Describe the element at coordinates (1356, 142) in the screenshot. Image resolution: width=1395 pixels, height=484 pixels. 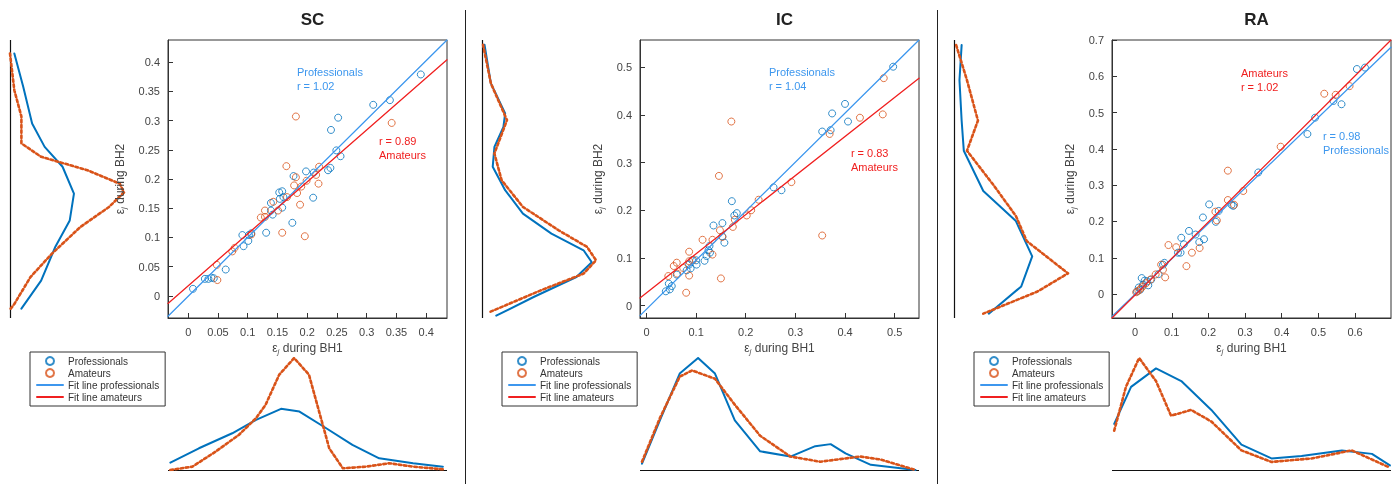
I see `annotation: r = 0.98 Professionals` at that location.